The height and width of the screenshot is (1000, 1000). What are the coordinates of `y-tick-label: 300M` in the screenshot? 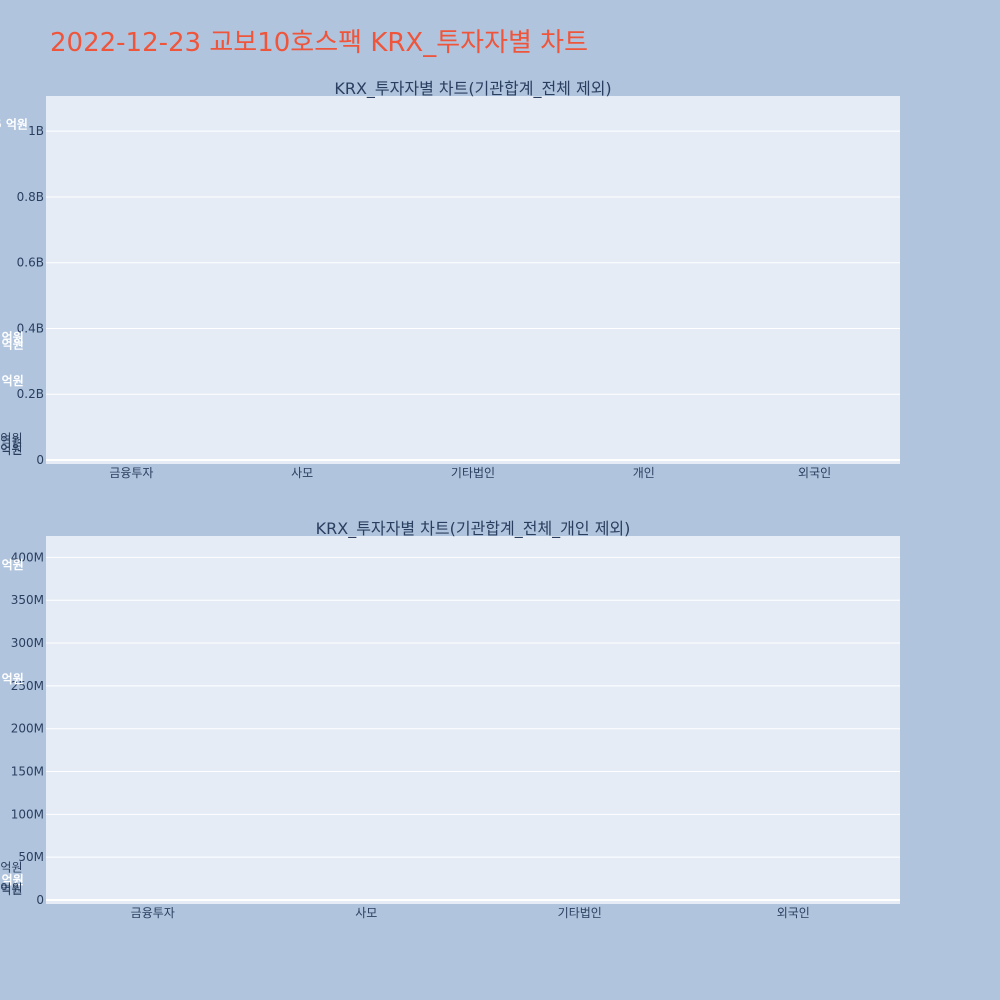 It's located at (27, 643).